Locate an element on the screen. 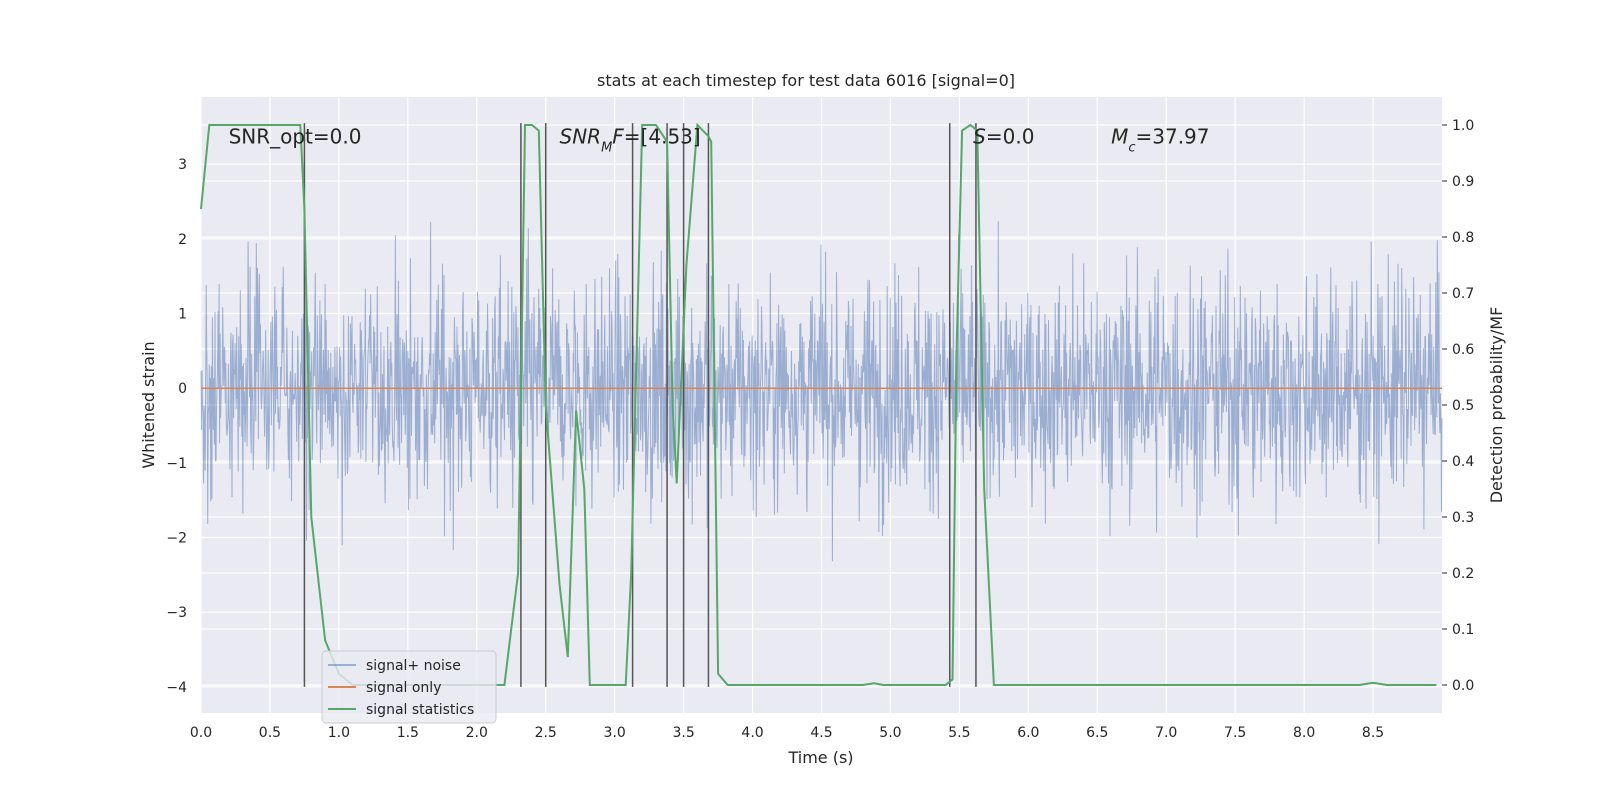 The height and width of the screenshot is (800, 1600). y-tick-label-right: 0.4 is located at coordinates (1463, 462).